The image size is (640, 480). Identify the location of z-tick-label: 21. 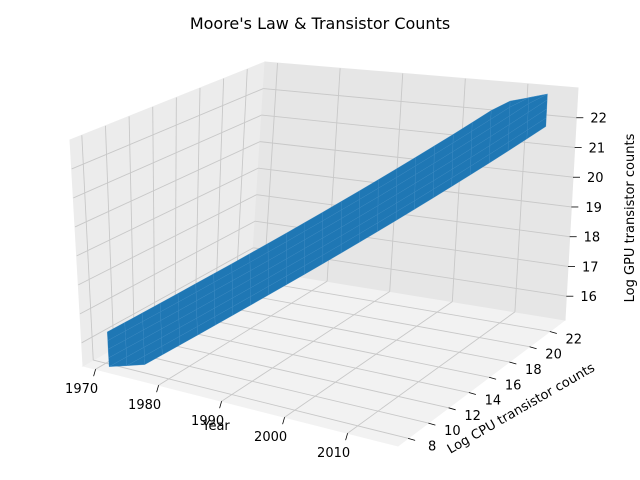
(597, 148).